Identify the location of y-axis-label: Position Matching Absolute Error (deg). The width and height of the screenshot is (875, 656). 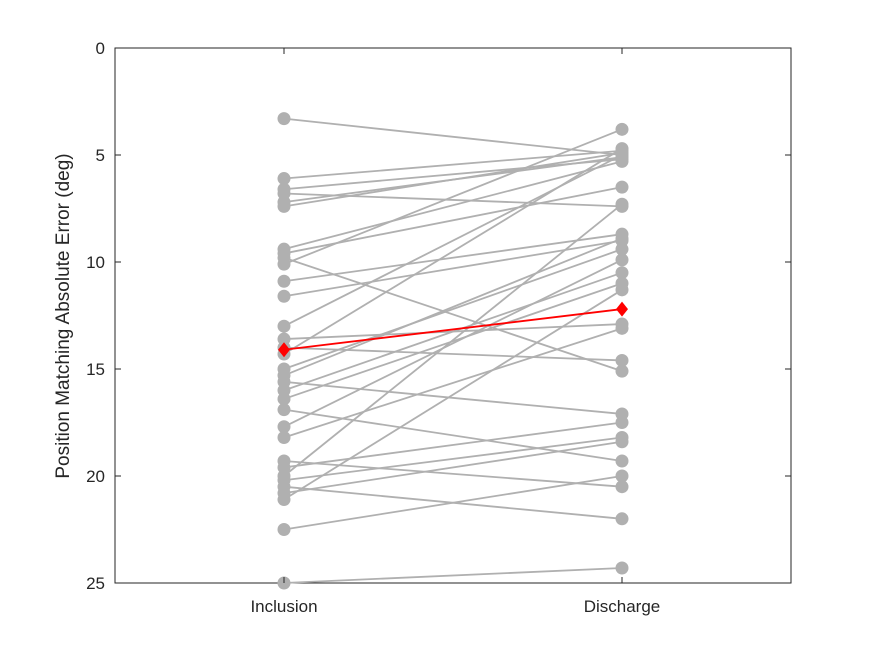
(63, 315).